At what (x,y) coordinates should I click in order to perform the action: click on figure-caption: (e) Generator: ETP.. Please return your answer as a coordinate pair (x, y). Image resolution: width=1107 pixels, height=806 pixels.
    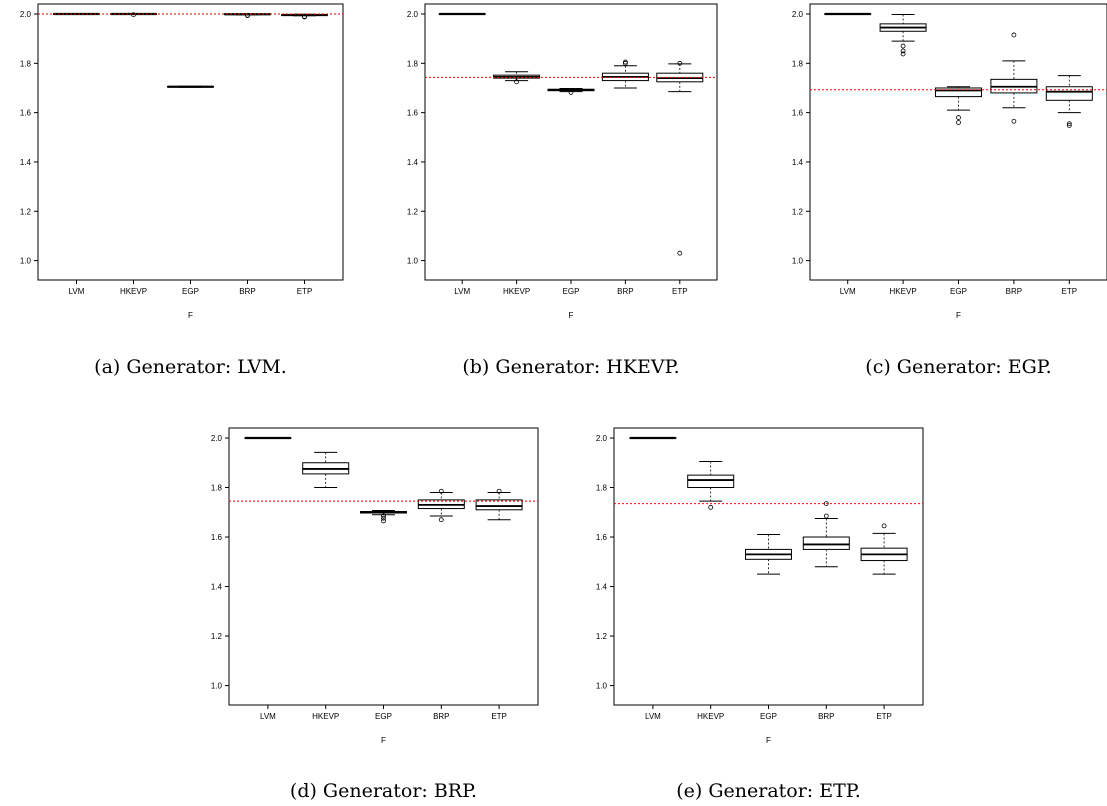
    Looking at the image, I should click on (768, 791).